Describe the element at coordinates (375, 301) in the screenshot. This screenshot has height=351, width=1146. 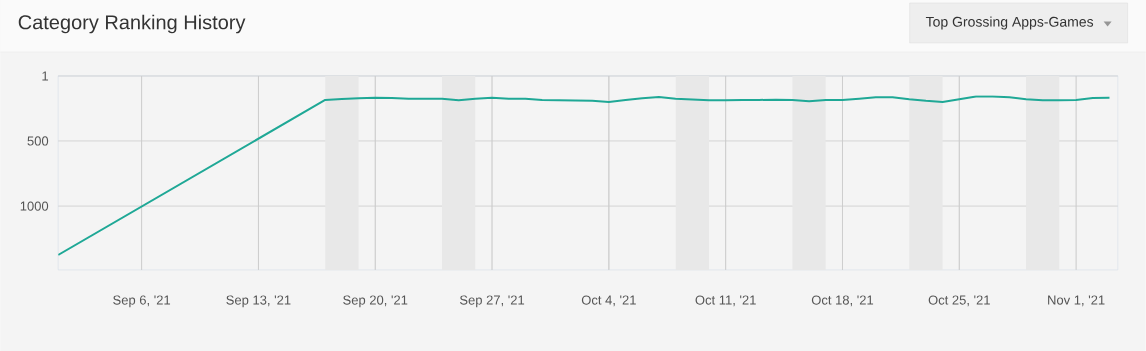
I see `x-tick-label: Sep 20, '21` at that location.